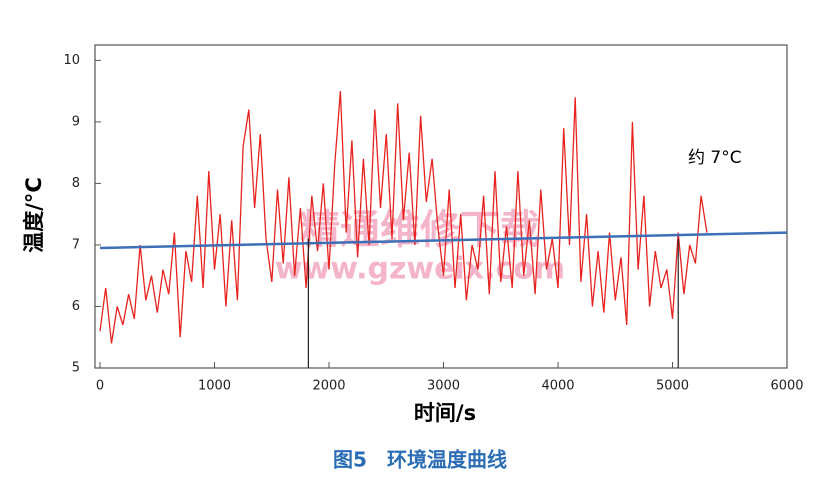 This screenshot has width=832, height=500. I want to click on y-tick-label: 5, so click(76, 368).